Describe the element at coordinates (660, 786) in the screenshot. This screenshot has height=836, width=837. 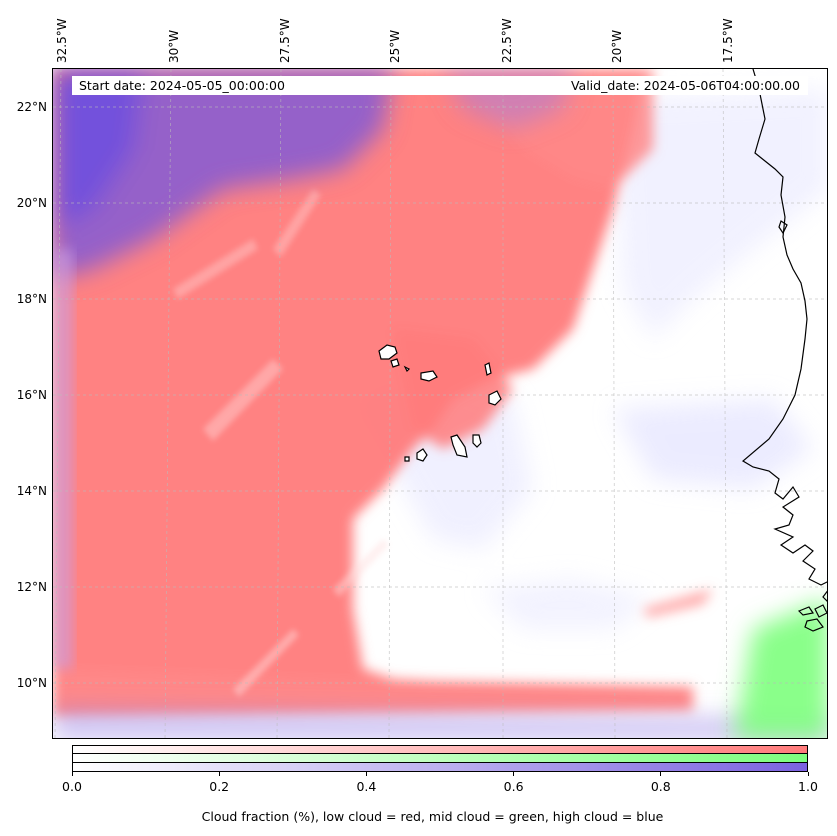
I see `colorbar-tick-label: 0.8` at that location.